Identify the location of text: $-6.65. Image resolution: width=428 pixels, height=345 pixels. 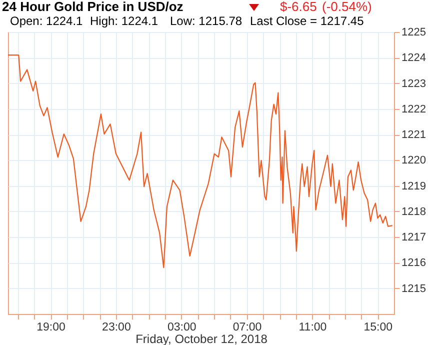
(298, 7).